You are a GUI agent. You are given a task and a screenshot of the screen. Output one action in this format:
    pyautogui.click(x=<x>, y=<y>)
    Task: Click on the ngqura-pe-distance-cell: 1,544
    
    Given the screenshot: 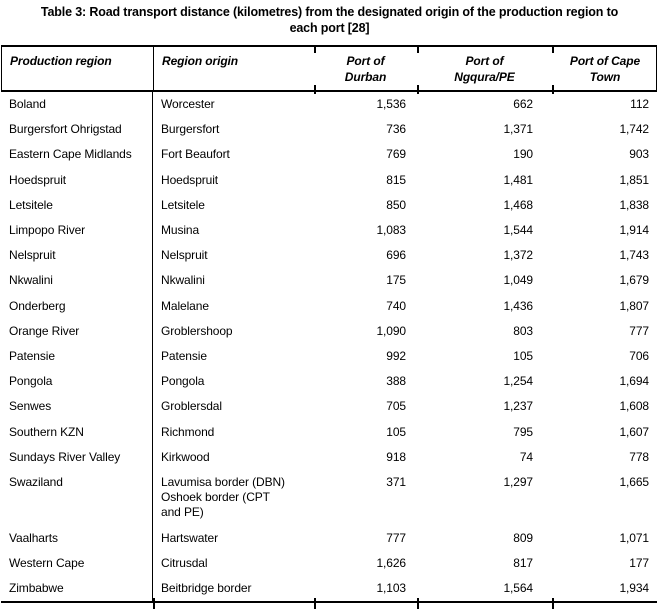 What is the action you would take?
    pyautogui.click(x=518, y=230)
    